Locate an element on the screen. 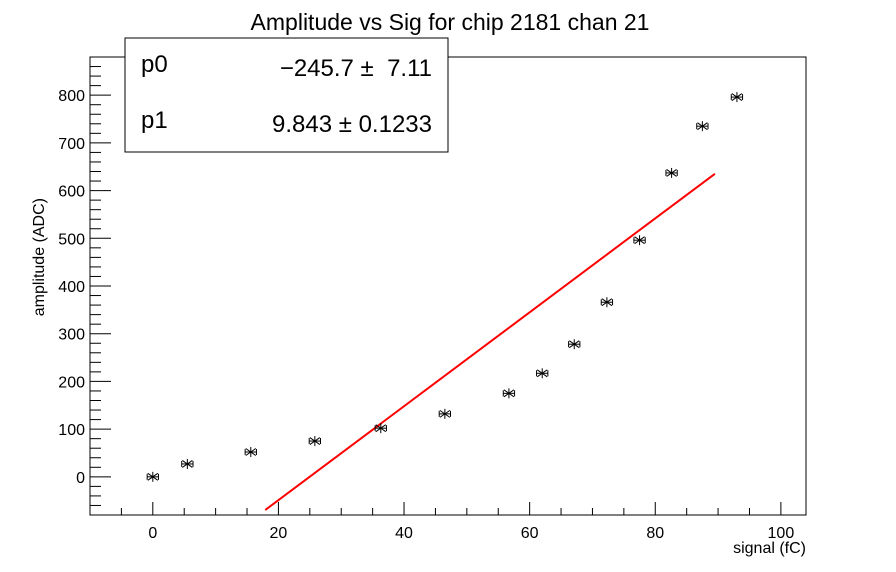  stats-p0-name: p0 is located at coordinates (154, 64).